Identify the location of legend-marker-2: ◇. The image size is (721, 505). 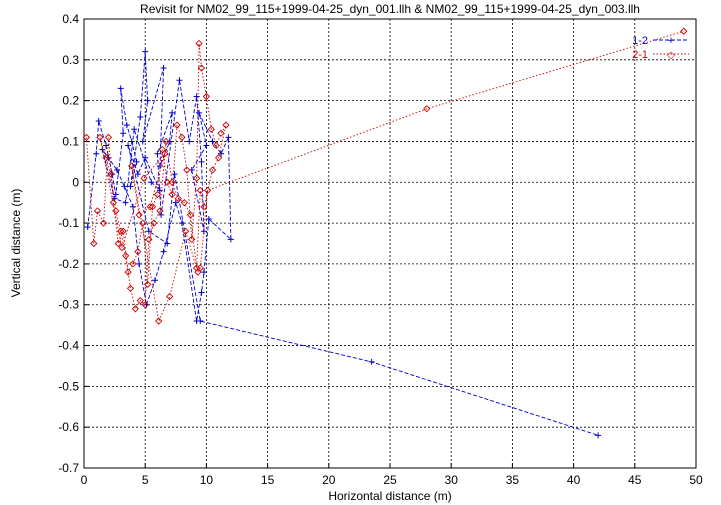
(671, 55).